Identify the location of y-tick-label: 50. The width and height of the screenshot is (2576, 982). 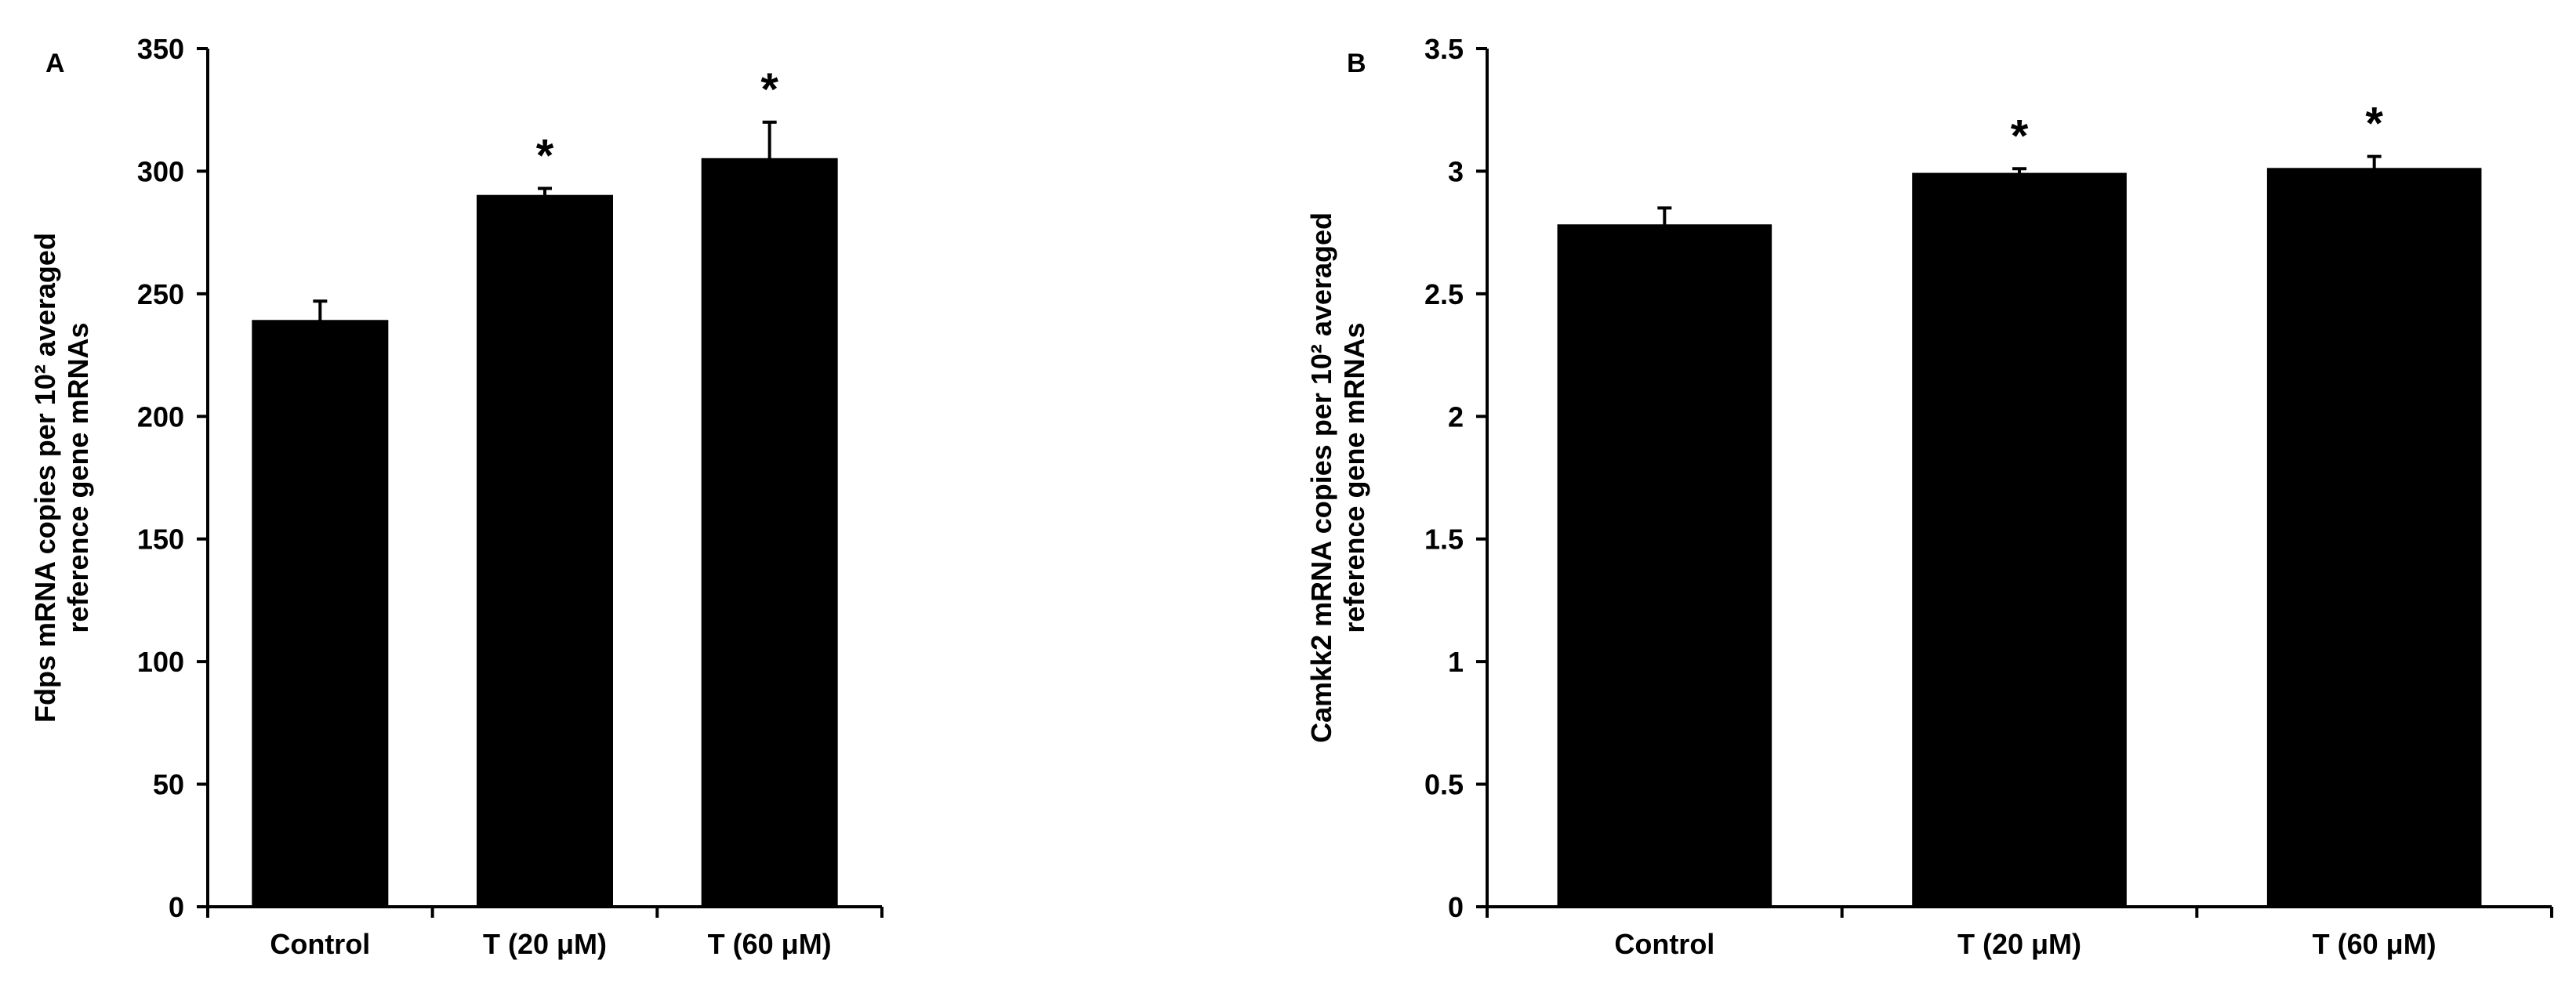
(168, 785).